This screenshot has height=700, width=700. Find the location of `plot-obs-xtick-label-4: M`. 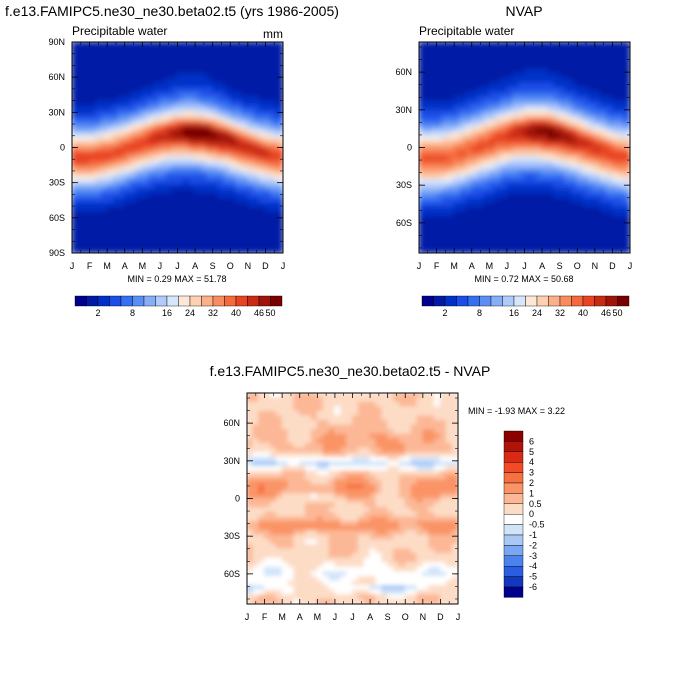

plot-obs-xtick-label-4: M is located at coordinates (490, 266).